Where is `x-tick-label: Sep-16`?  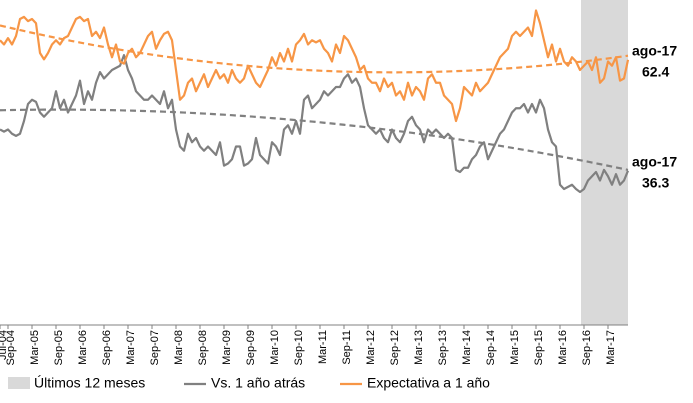 x-tick-label: Sep-16 is located at coordinates (587, 347).